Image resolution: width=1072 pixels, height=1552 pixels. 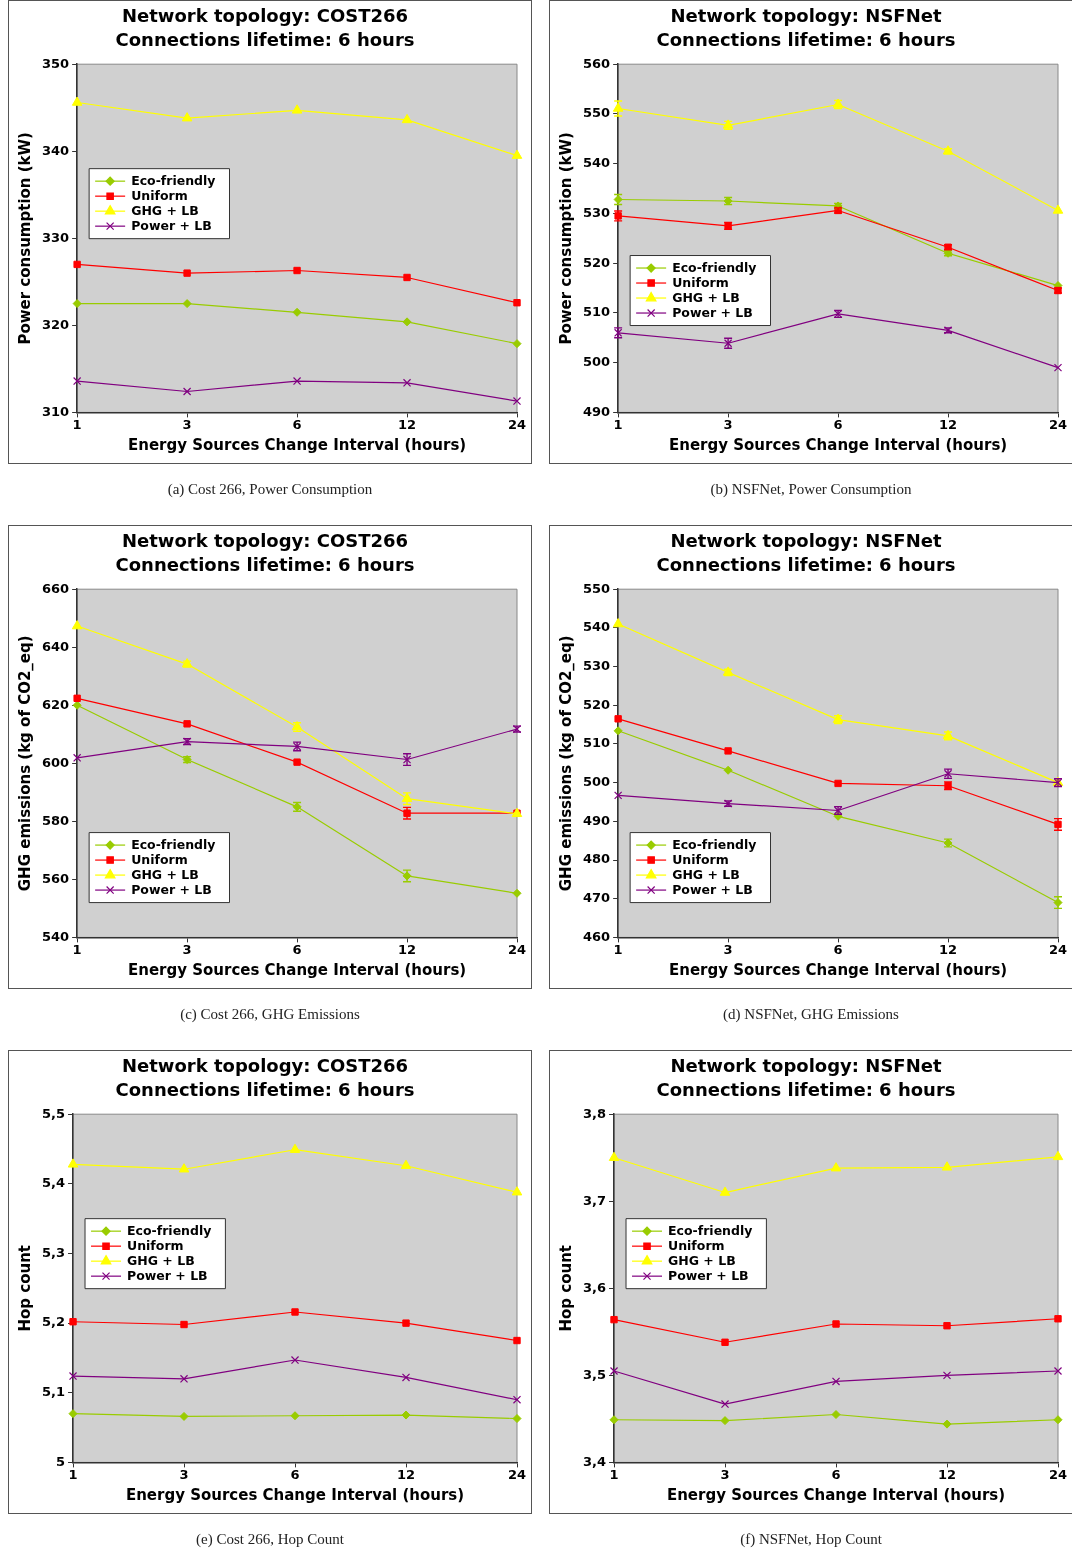 I want to click on y-tick-label: 310, so click(x=56, y=411).